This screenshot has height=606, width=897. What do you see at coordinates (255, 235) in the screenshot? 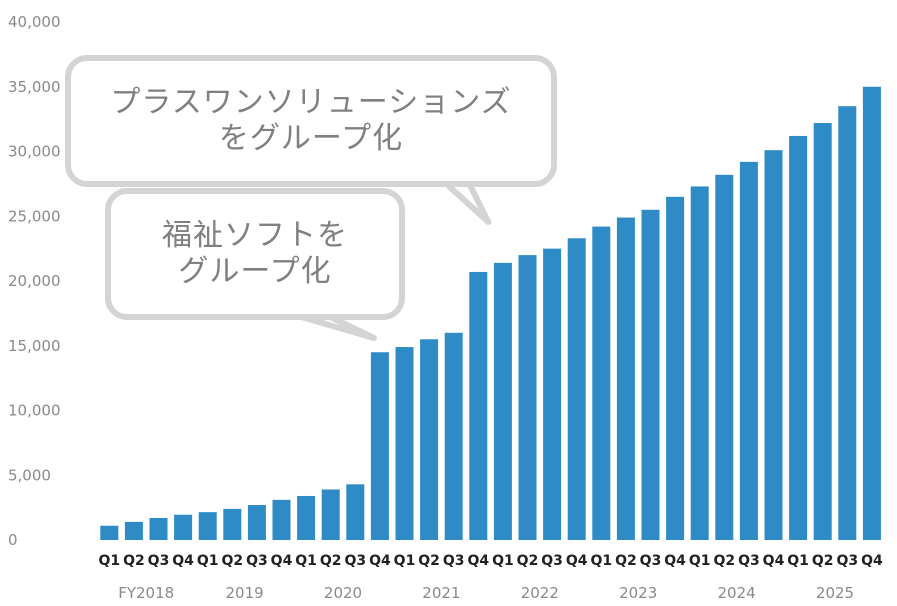
I see `callout-line: 福祉ソフトを` at bounding box center [255, 235].